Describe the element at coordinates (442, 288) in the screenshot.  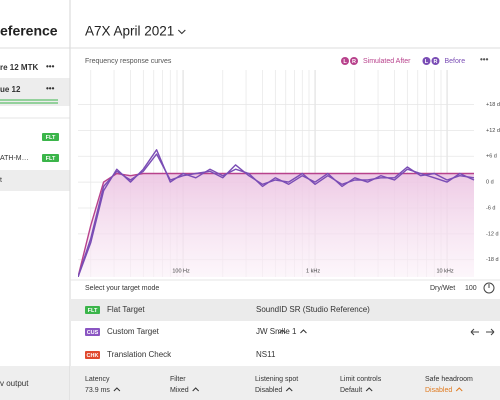
I see `drywet-label: Dry/Wet` at that location.